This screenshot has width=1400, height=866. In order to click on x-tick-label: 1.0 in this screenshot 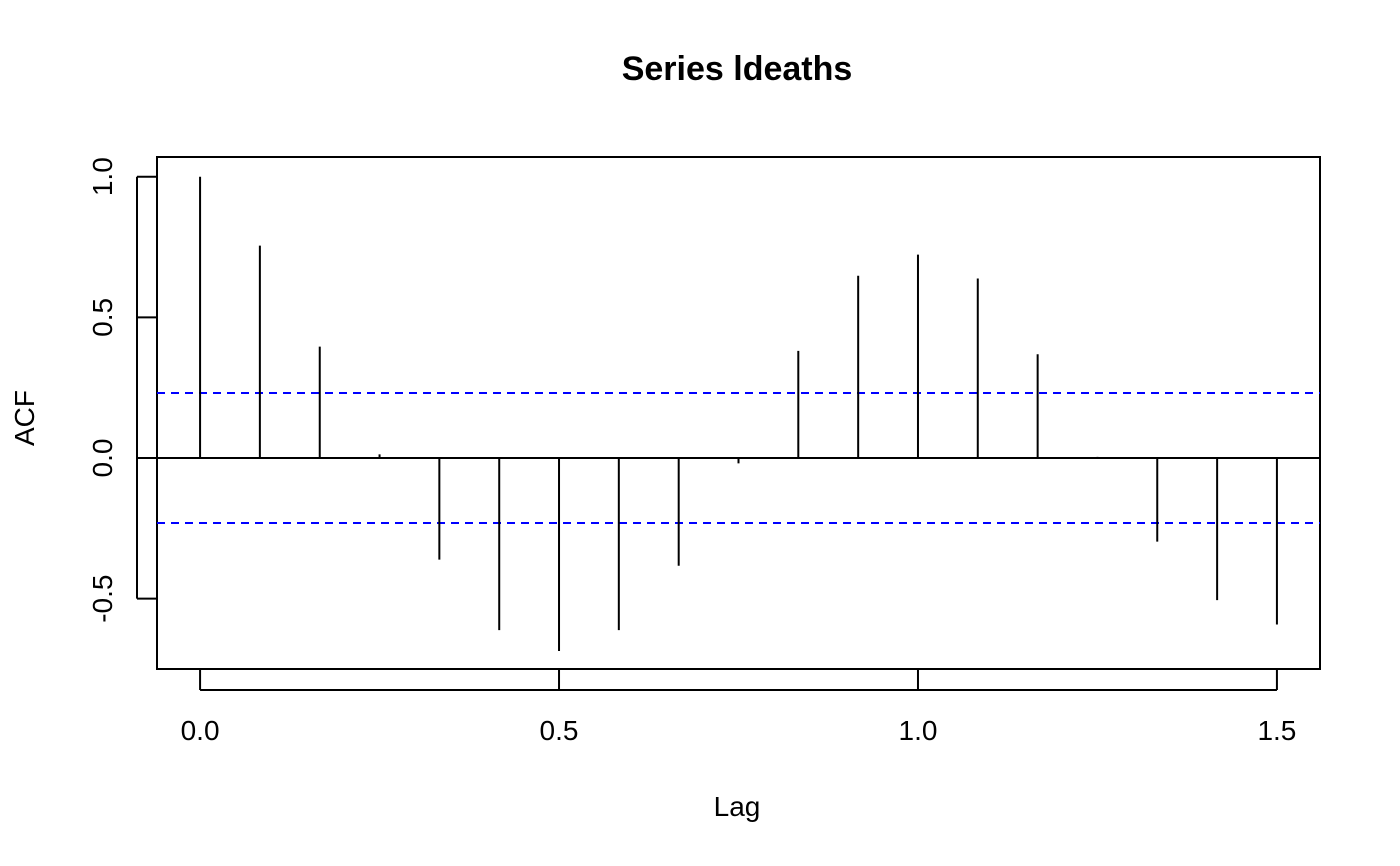, I will do `click(918, 730)`.